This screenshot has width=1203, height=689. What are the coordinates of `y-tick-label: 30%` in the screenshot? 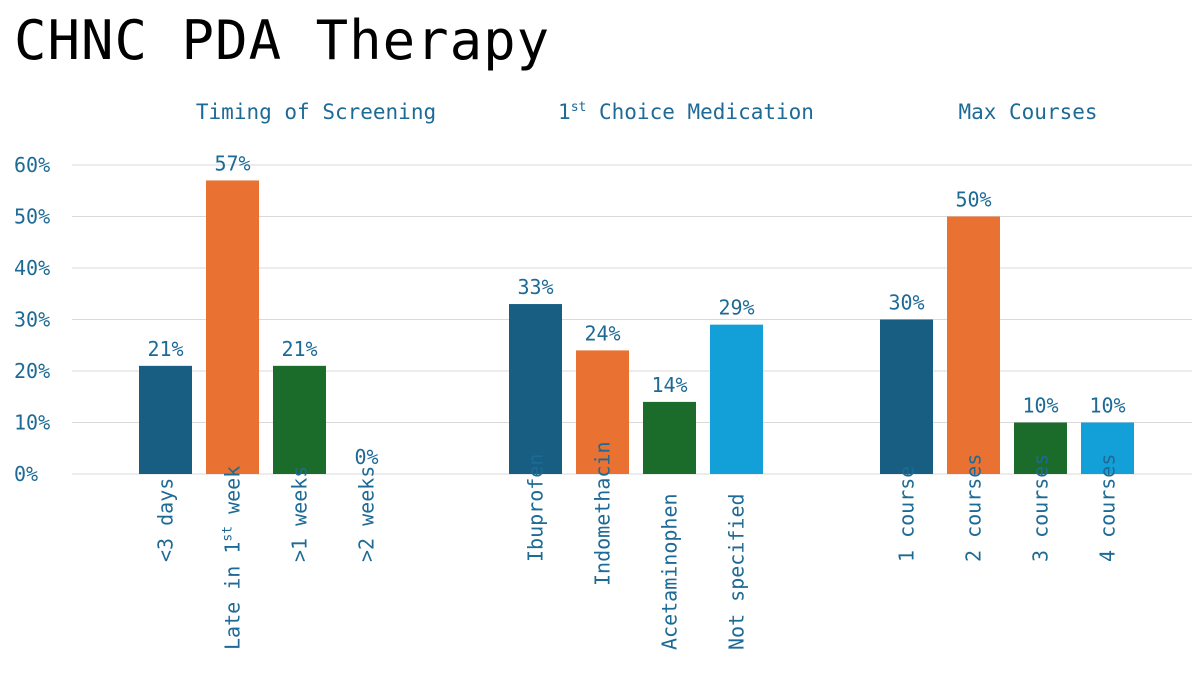 It's located at (32, 320).